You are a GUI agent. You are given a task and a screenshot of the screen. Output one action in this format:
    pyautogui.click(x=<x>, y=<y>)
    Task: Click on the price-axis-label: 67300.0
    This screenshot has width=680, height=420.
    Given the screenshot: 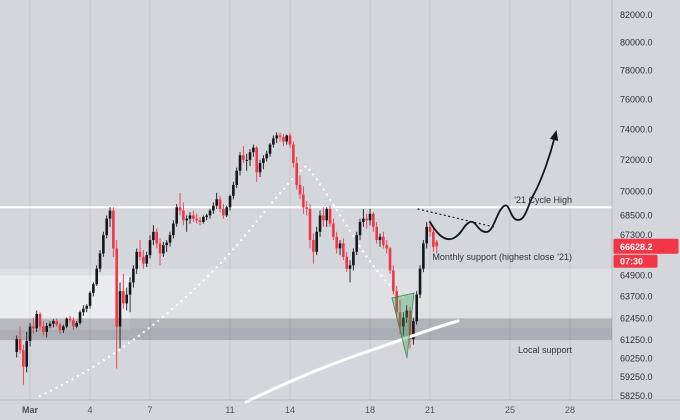 What is the action you would take?
    pyautogui.click(x=636, y=235)
    